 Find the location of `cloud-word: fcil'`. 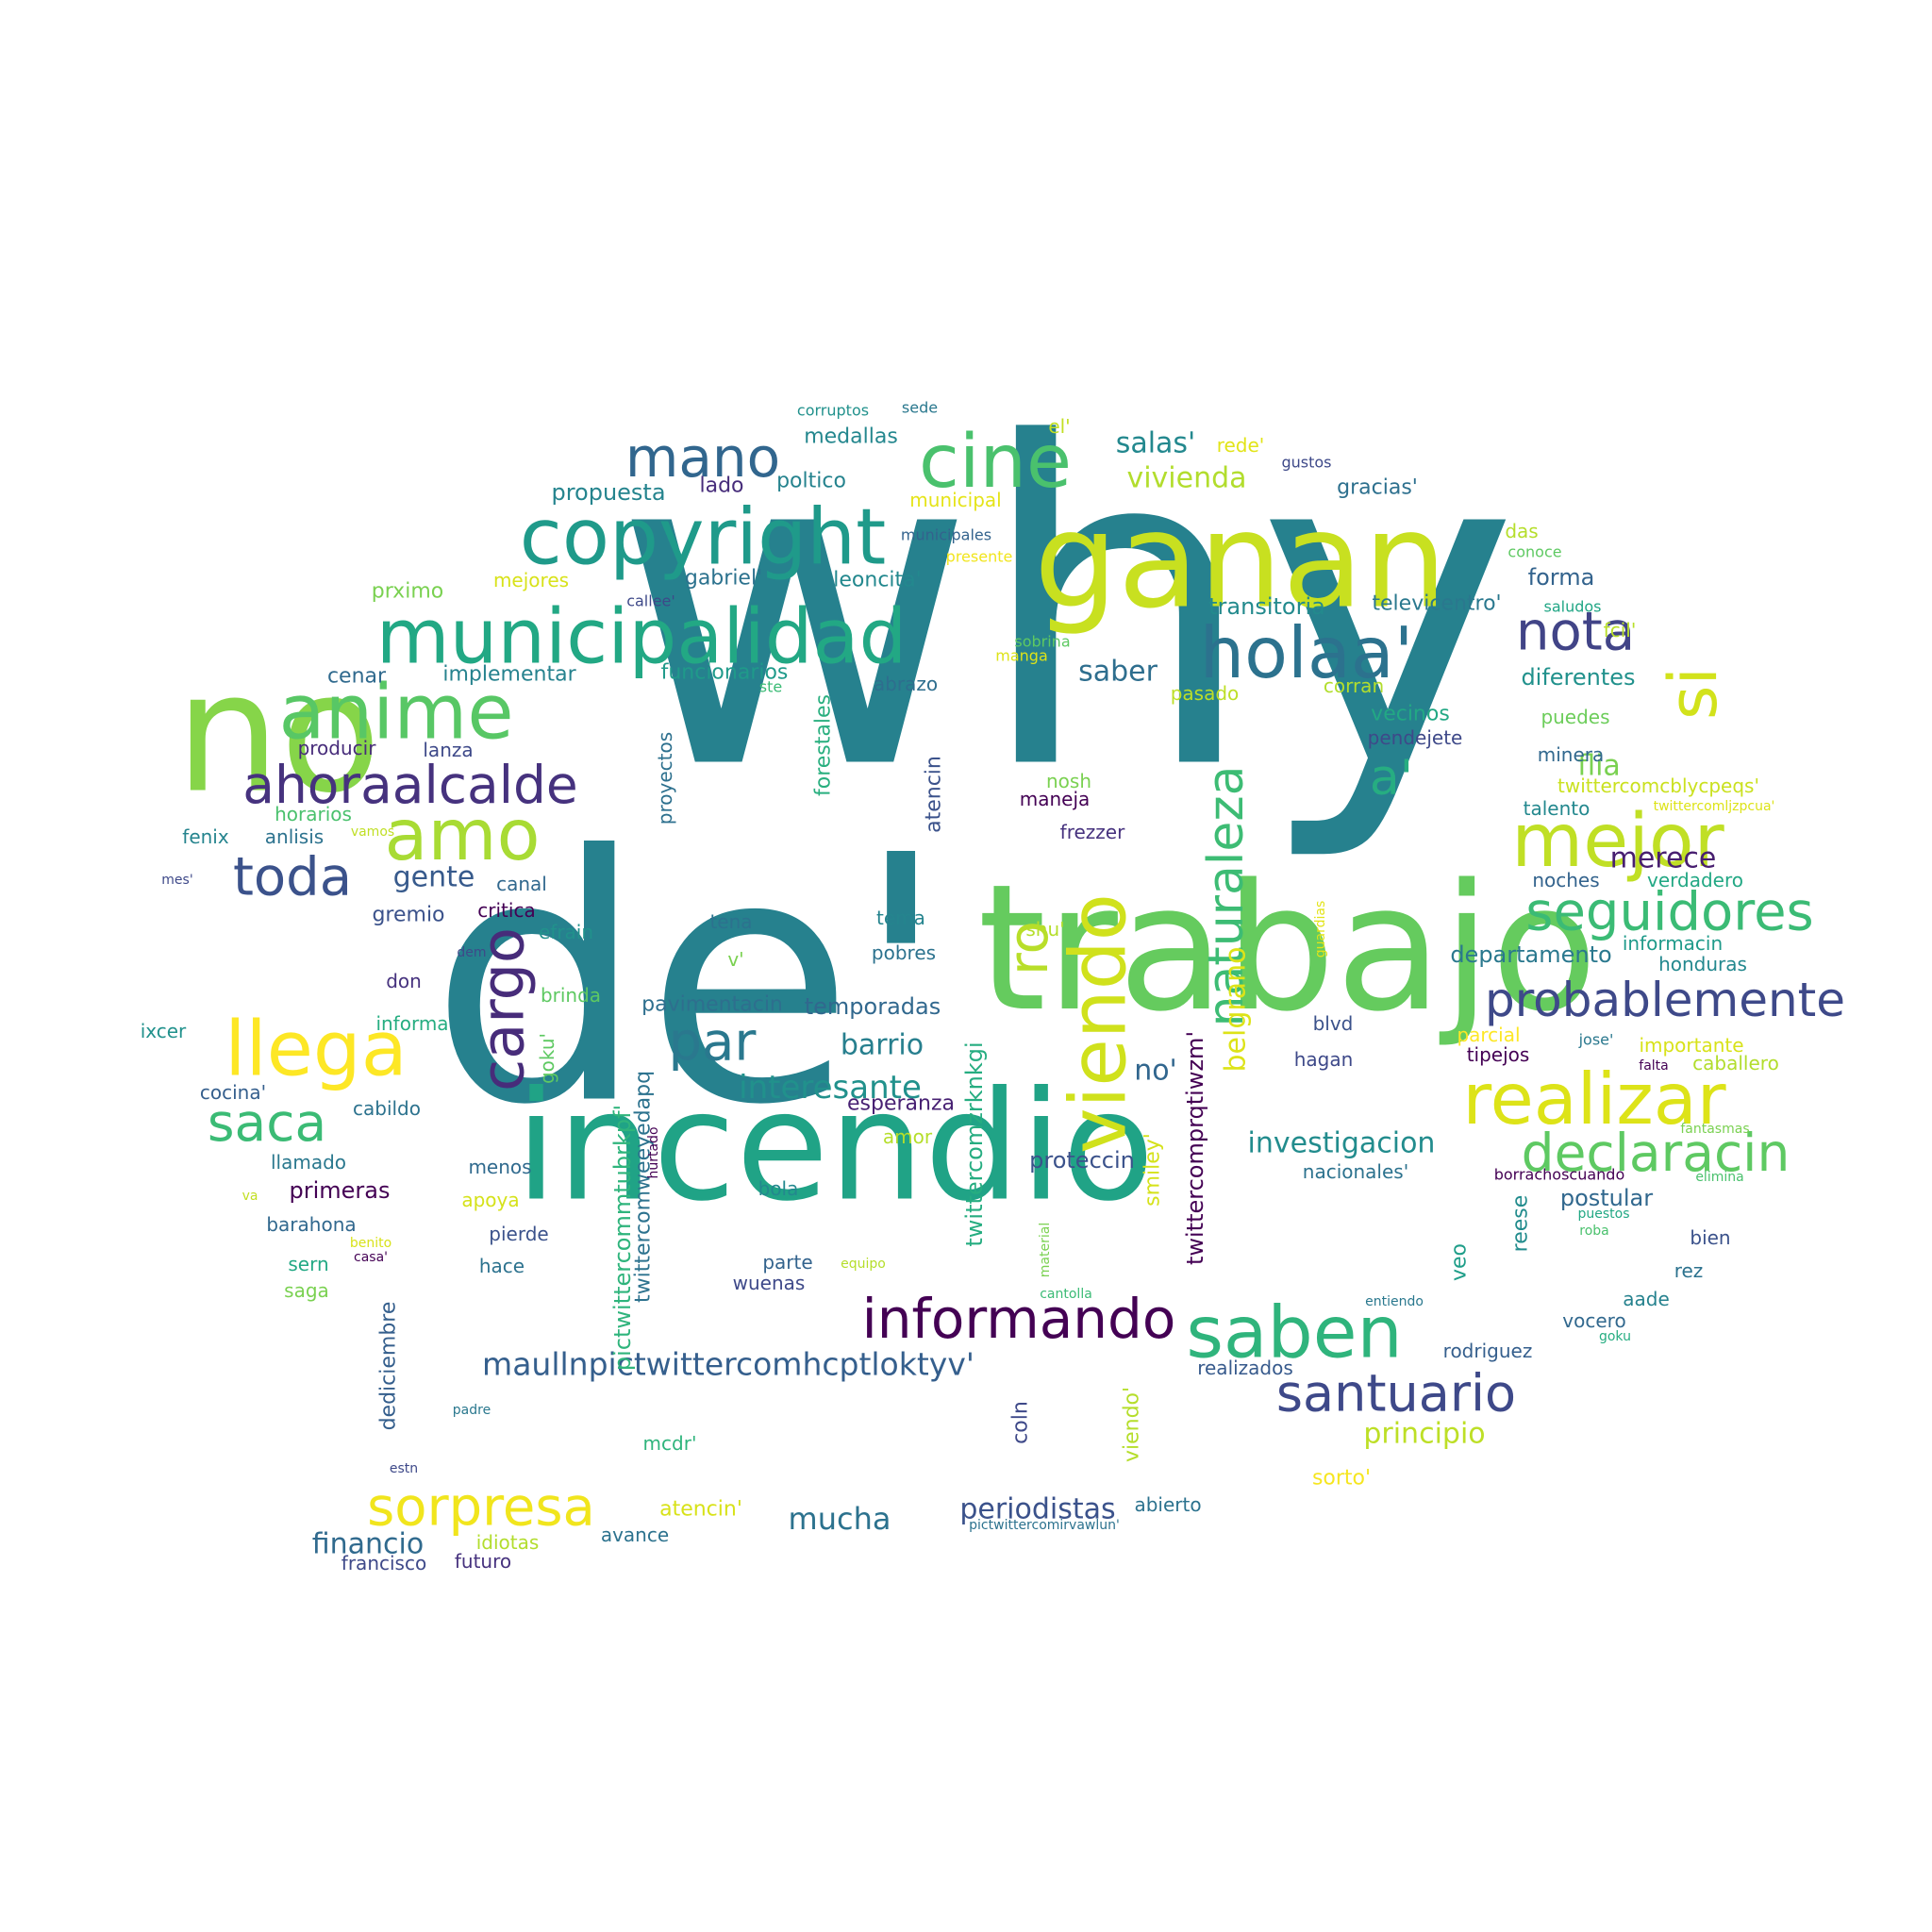

cloud-word: fcil' is located at coordinates (1621, 630).